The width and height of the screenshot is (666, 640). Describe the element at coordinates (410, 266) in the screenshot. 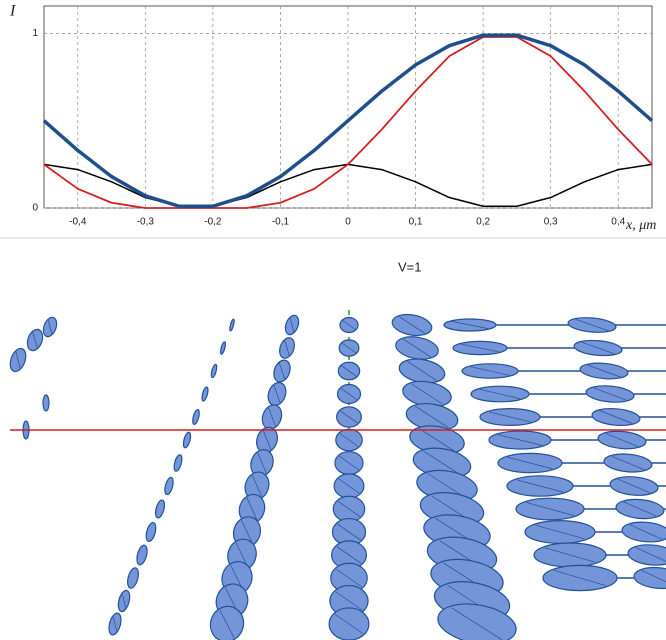

I see `annotation: V=1` at that location.